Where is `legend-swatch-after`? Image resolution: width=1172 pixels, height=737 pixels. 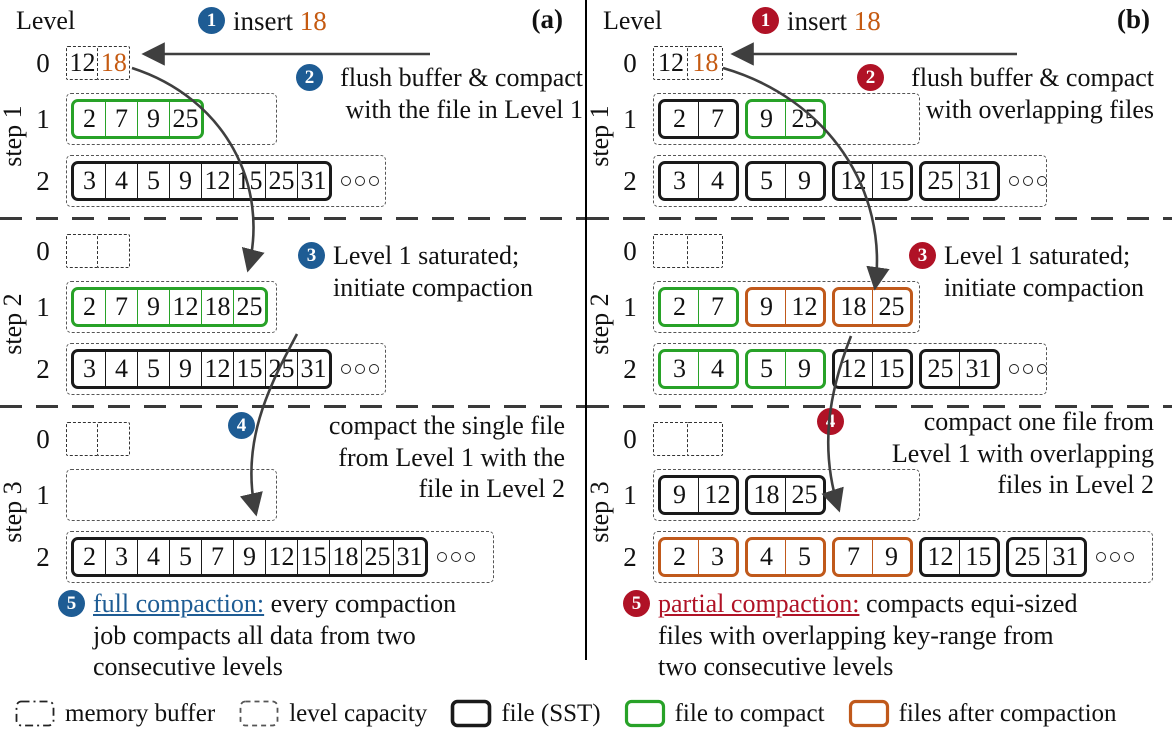 legend-swatch-after is located at coordinates (868, 713).